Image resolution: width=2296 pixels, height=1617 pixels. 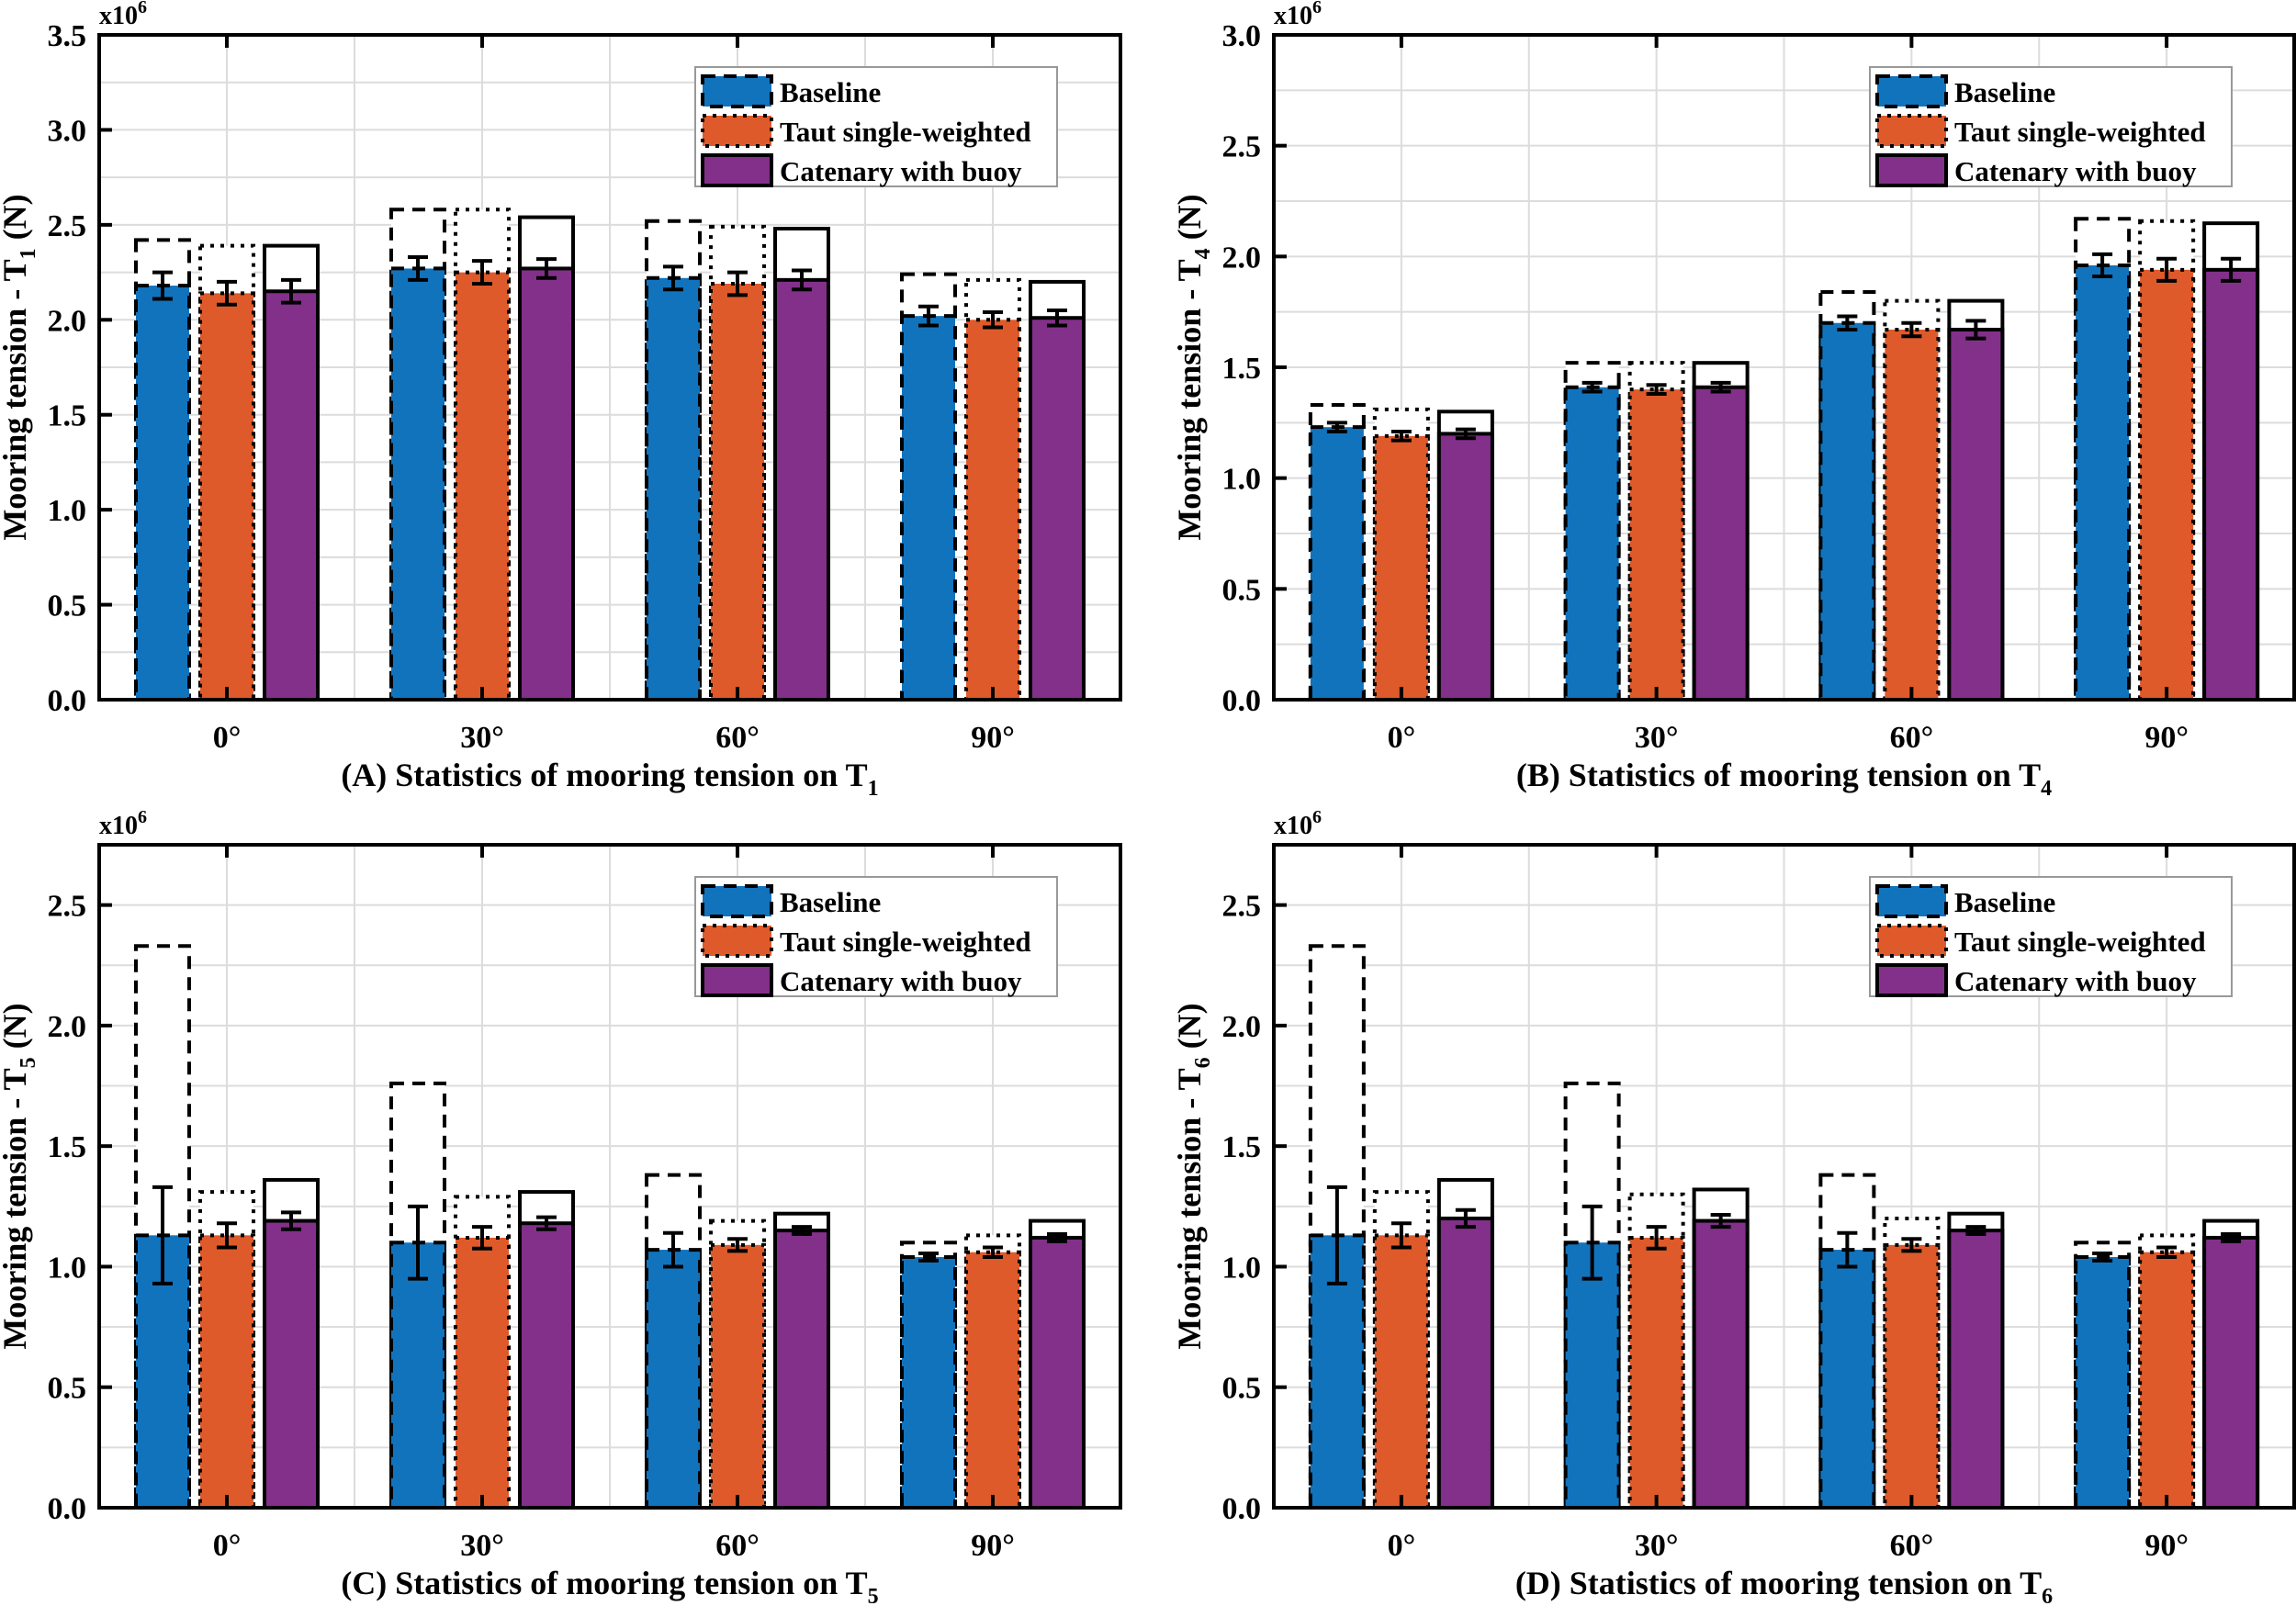 What do you see at coordinates (1193, 367) in the screenshot?
I see `y-axis-label: Mooring tension - T4 (N)` at bounding box center [1193, 367].